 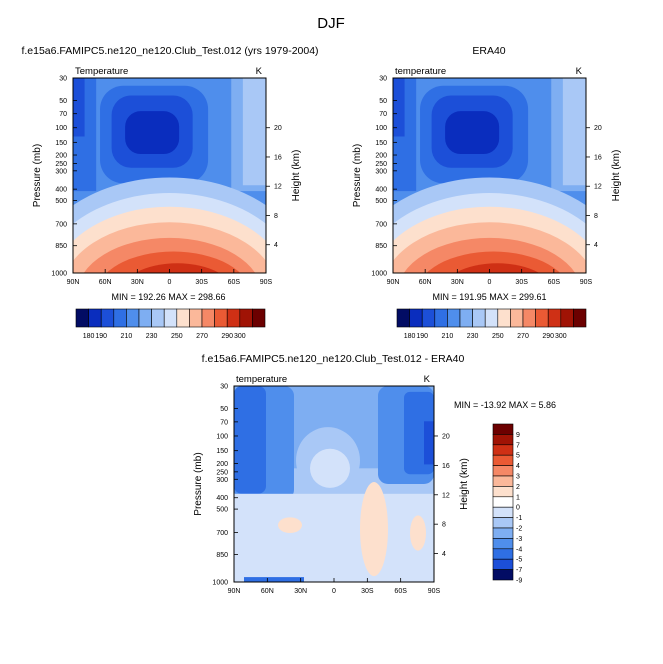 I want to click on y2-tick-label: 20, so click(x=446, y=436).